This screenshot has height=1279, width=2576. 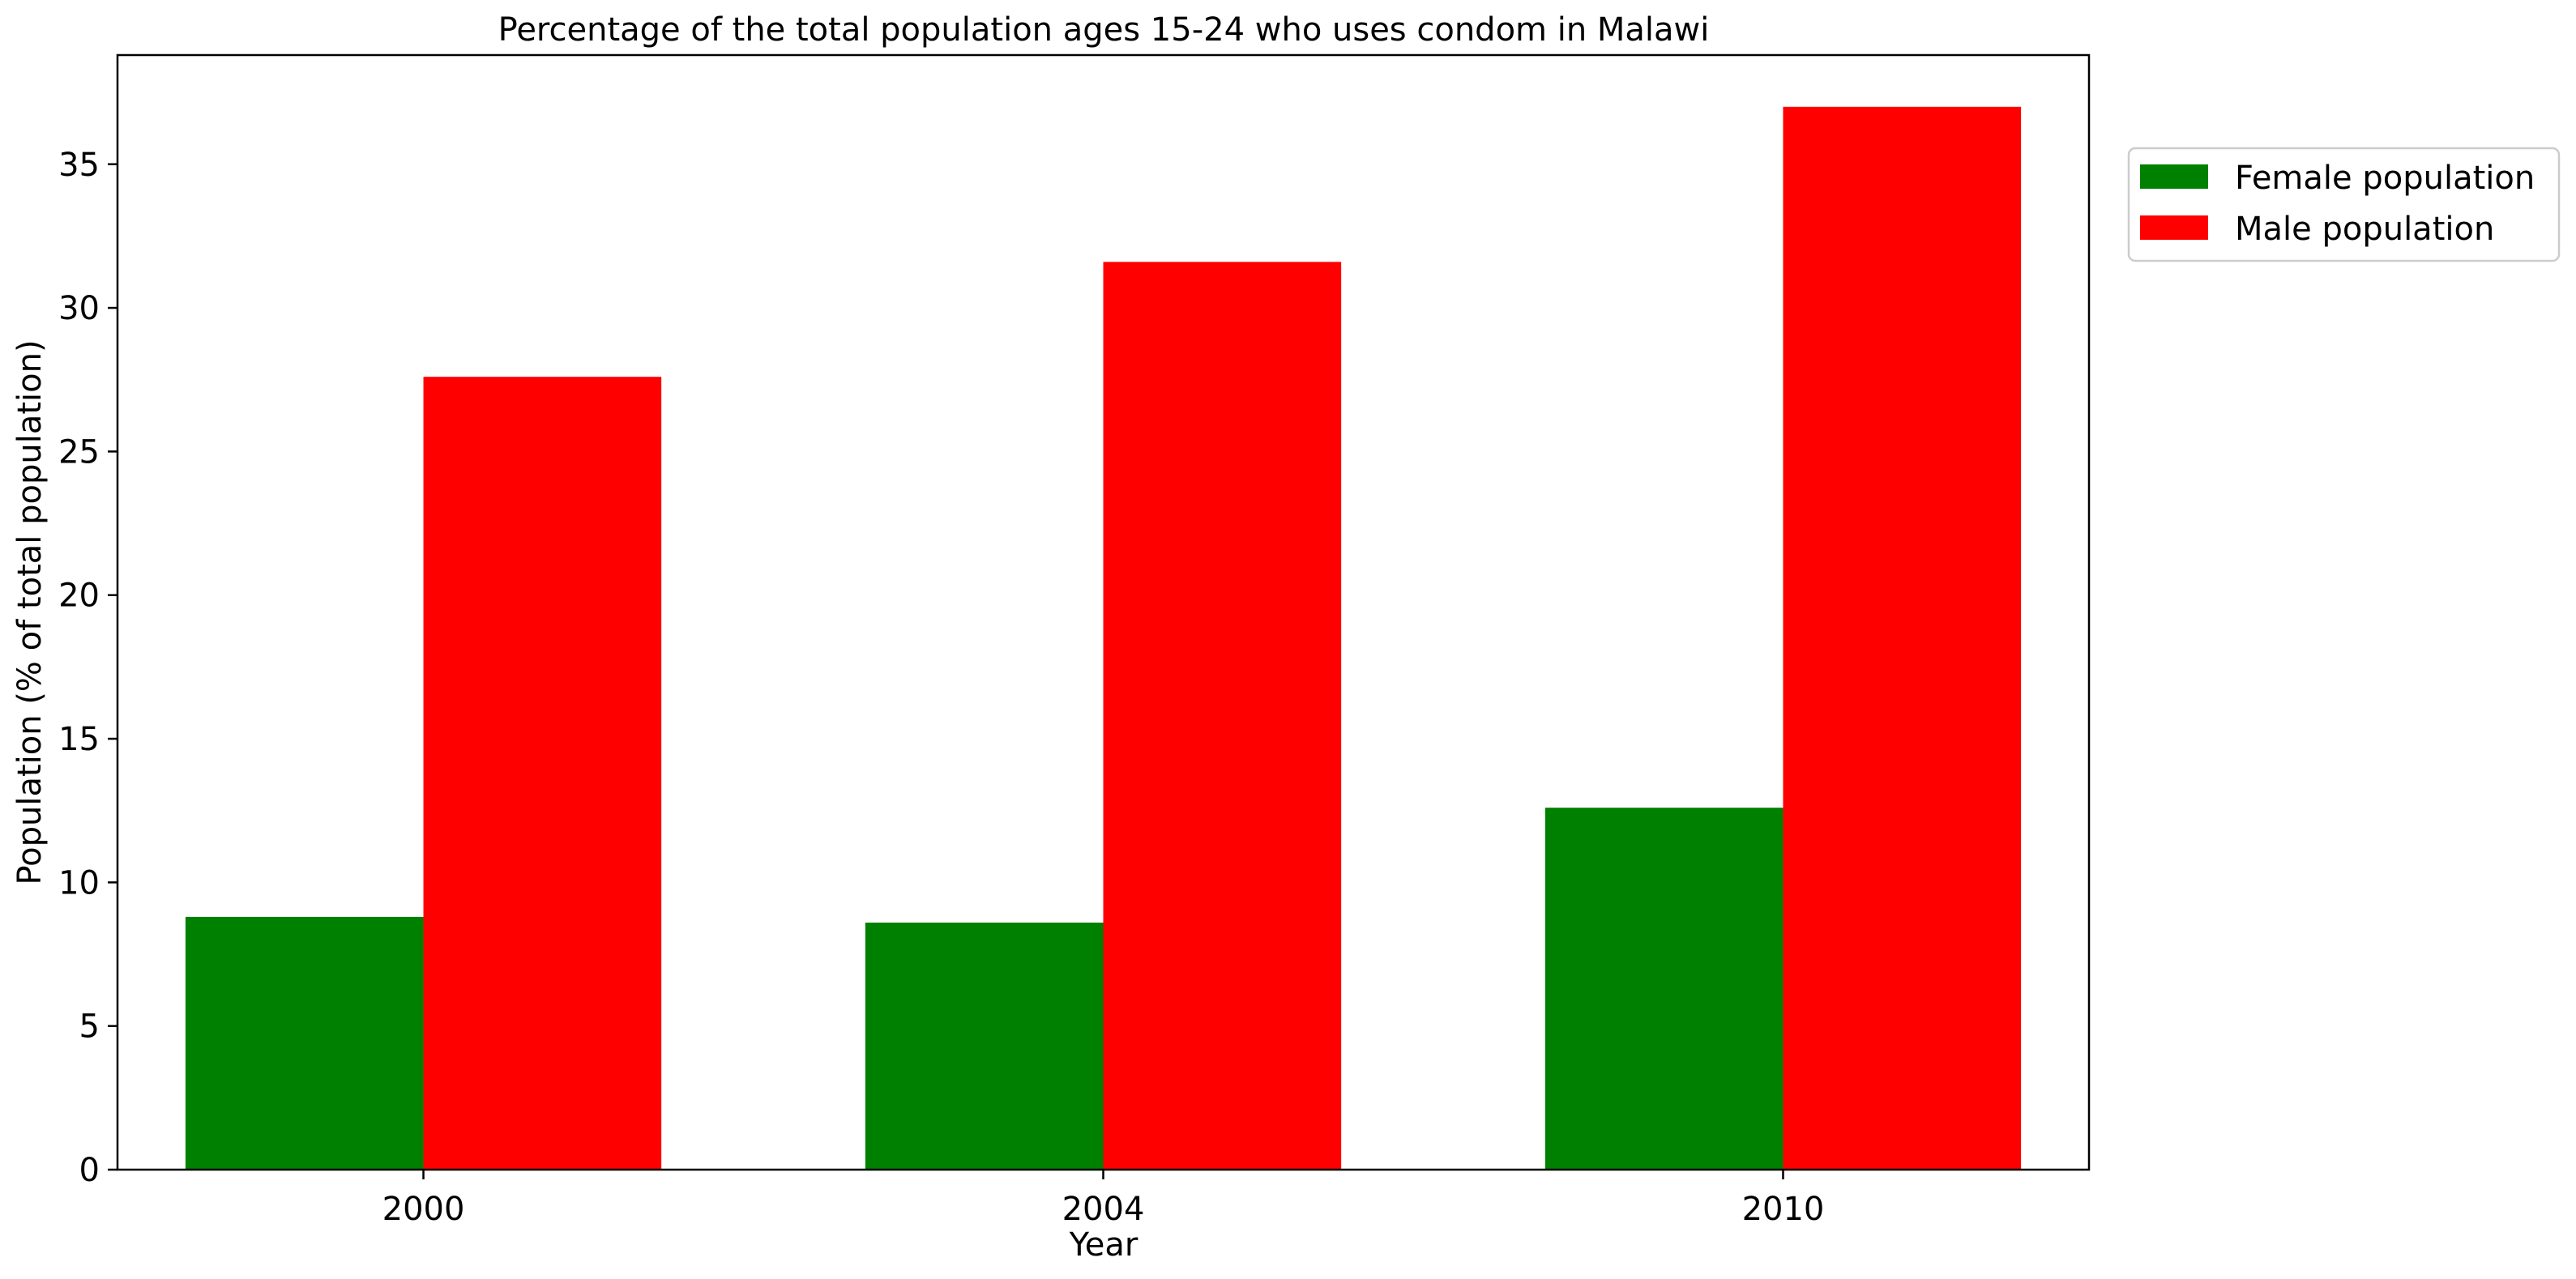 What do you see at coordinates (423, 1209) in the screenshot?
I see `x-tick-label-2000: 2000` at bounding box center [423, 1209].